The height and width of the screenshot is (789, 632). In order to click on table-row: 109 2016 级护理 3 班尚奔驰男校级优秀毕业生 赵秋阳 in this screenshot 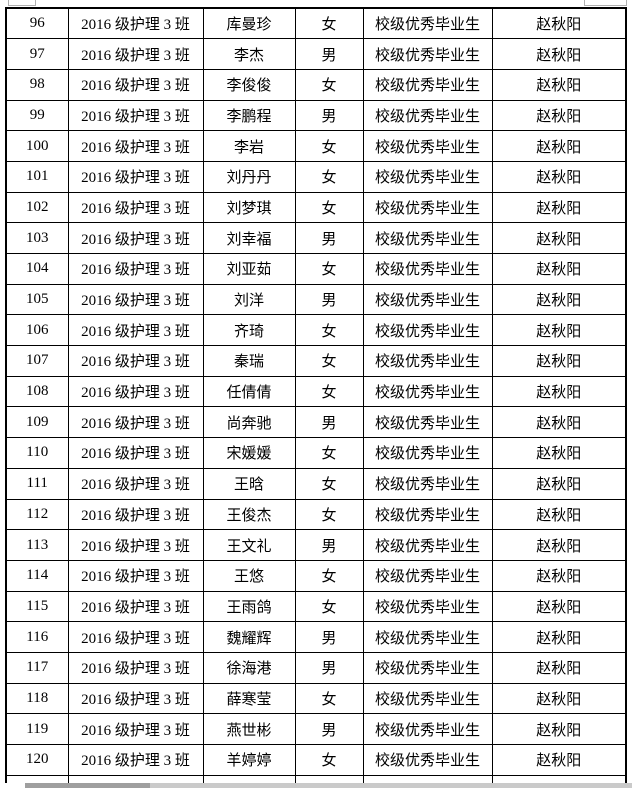, I will do `click(316, 422)`.